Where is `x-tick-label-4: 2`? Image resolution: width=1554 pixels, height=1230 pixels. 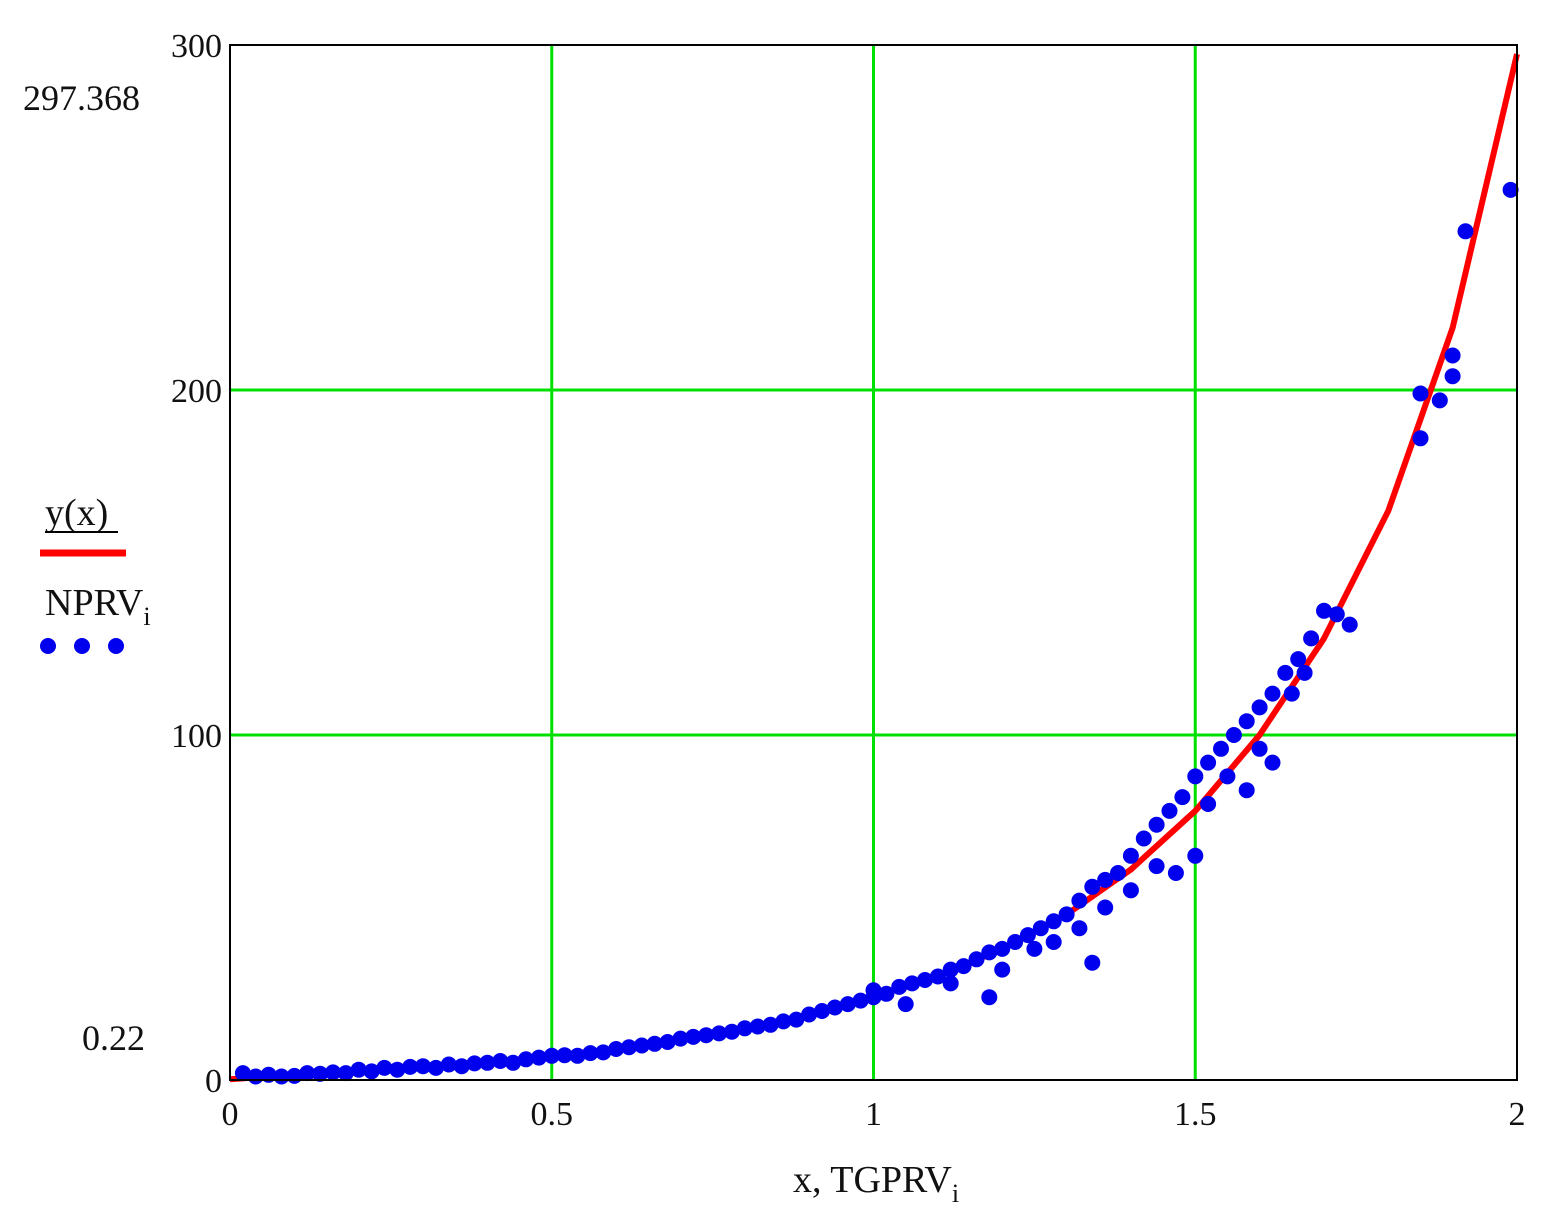 x-tick-label-4: 2 is located at coordinates (1517, 1114).